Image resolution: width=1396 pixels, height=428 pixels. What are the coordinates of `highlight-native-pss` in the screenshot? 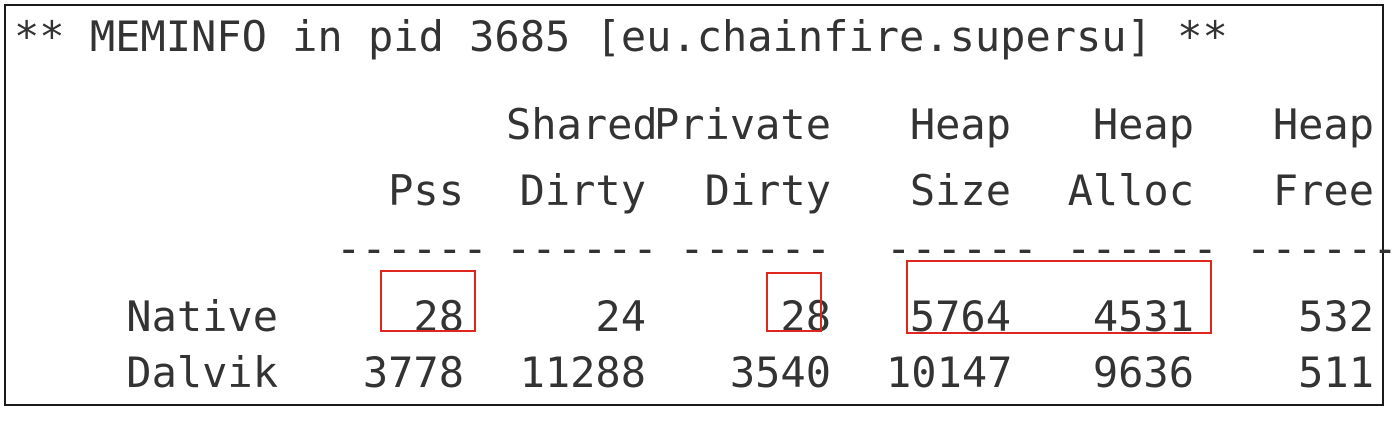 It's located at (428, 301).